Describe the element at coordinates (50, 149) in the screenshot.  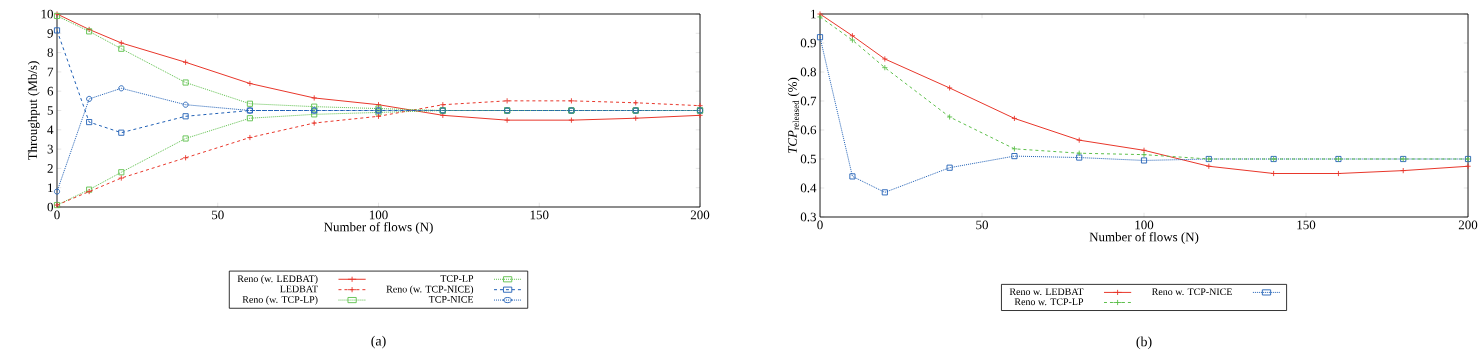
I see `y-tick-label: 3` at that location.